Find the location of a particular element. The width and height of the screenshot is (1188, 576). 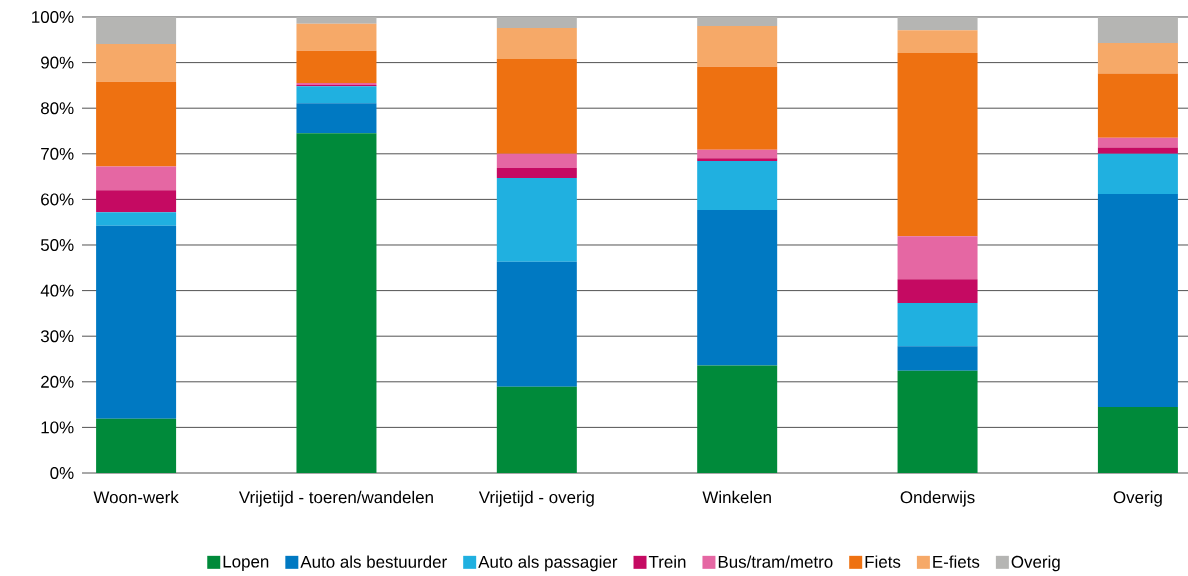

legend-label: E-fiets is located at coordinates (956, 561).